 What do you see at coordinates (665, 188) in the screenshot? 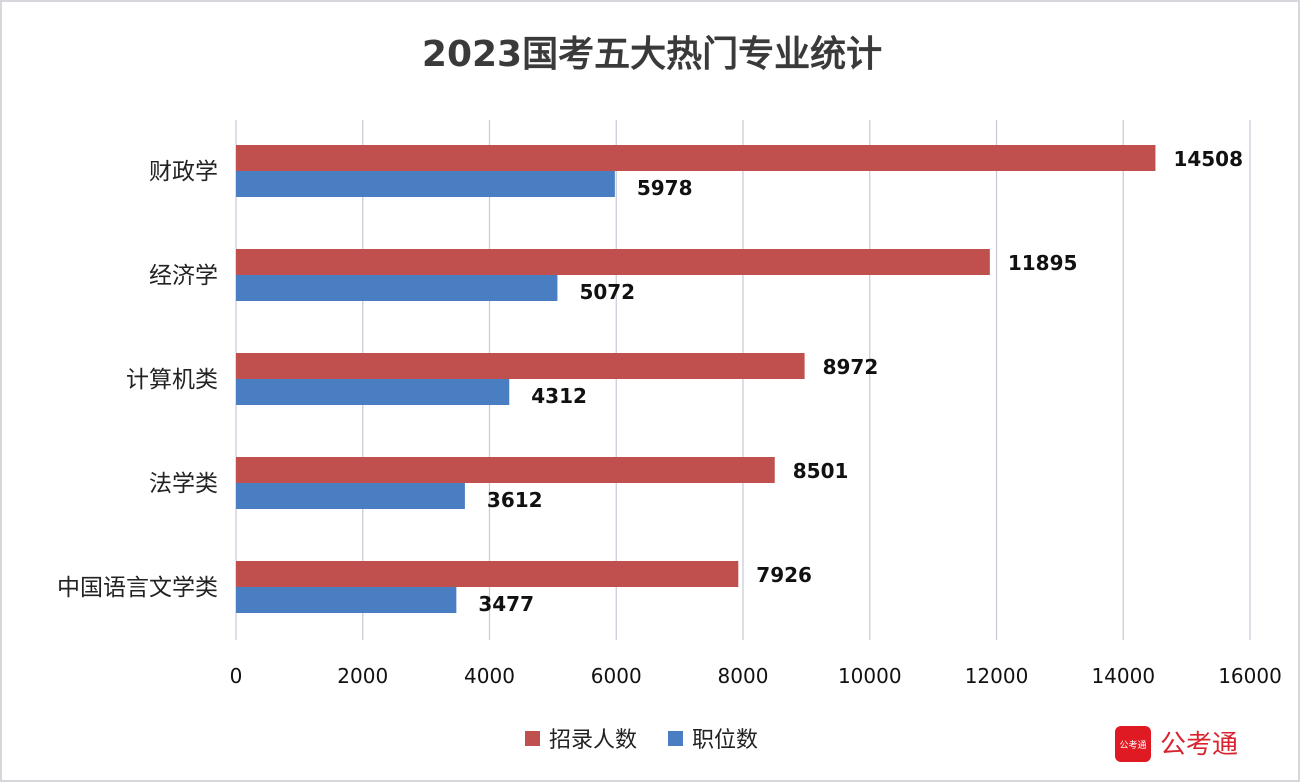
I see `data-label: 5978` at bounding box center [665, 188].